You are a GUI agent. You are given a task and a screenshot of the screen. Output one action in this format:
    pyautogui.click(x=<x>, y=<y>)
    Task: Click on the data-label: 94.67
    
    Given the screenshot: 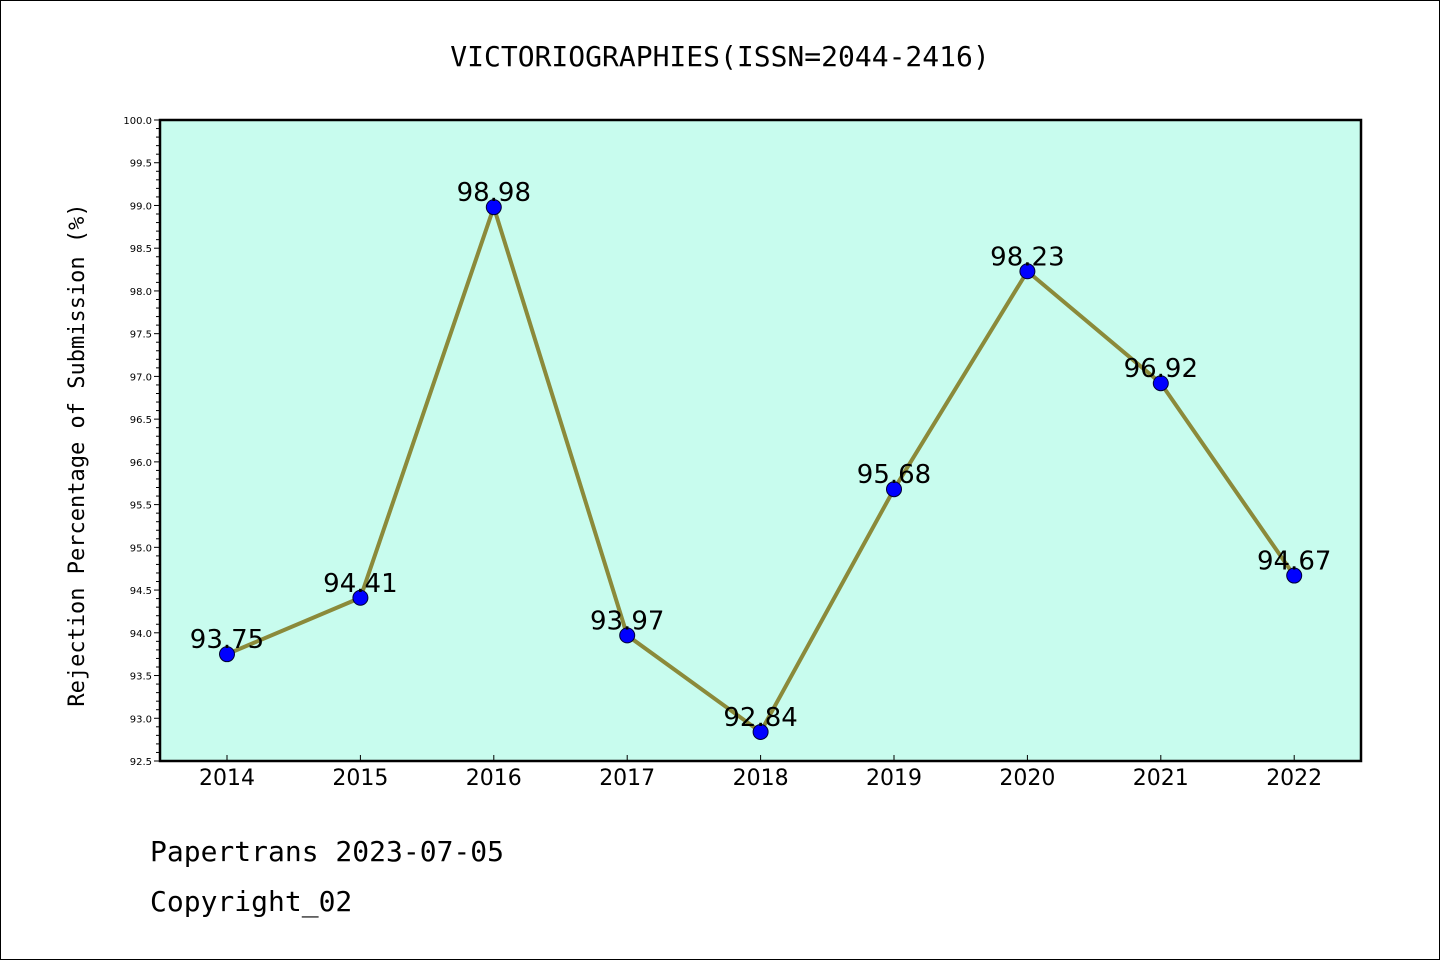 What is the action you would take?
    pyautogui.click(x=1294, y=562)
    